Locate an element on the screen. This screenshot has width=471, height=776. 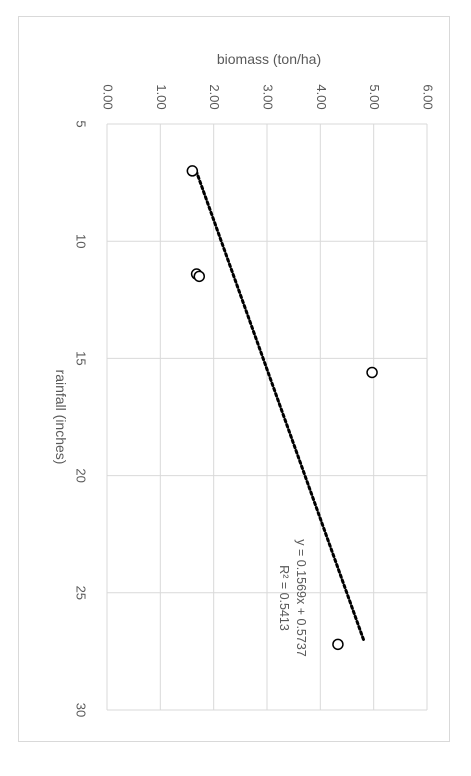
y-axis-title: biomass (ton/ha) is located at coordinates (269, 59).